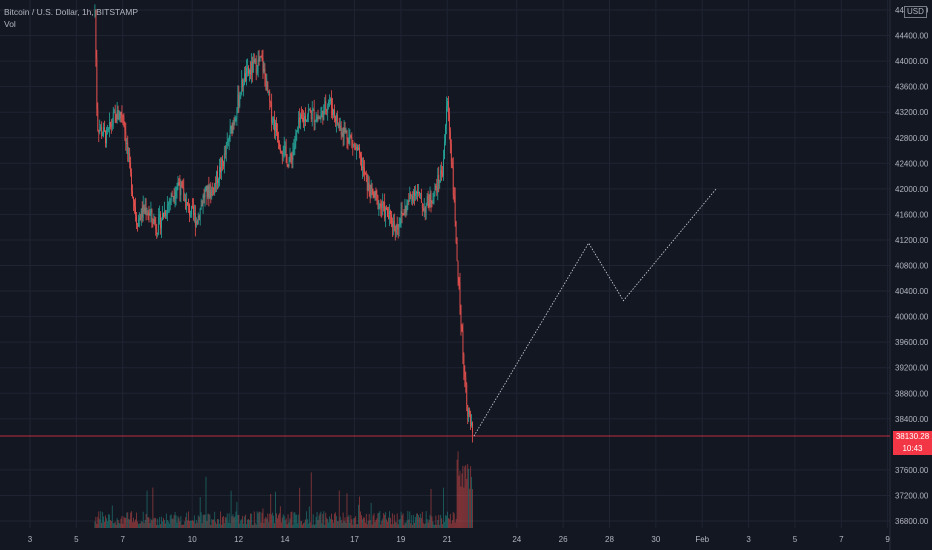 The image size is (932, 550). What do you see at coordinates (609, 539) in the screenshot?
I see `time-tick-label: 28` at bounding box center [609, 539].